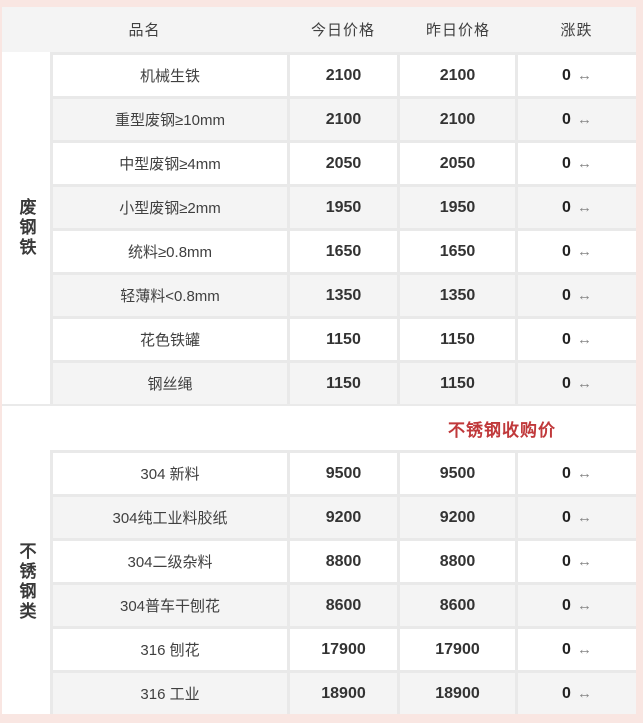  I want to click on table-row: 中型废钢≥4mm 2050 2050 0 ↔, so click(344, 163).